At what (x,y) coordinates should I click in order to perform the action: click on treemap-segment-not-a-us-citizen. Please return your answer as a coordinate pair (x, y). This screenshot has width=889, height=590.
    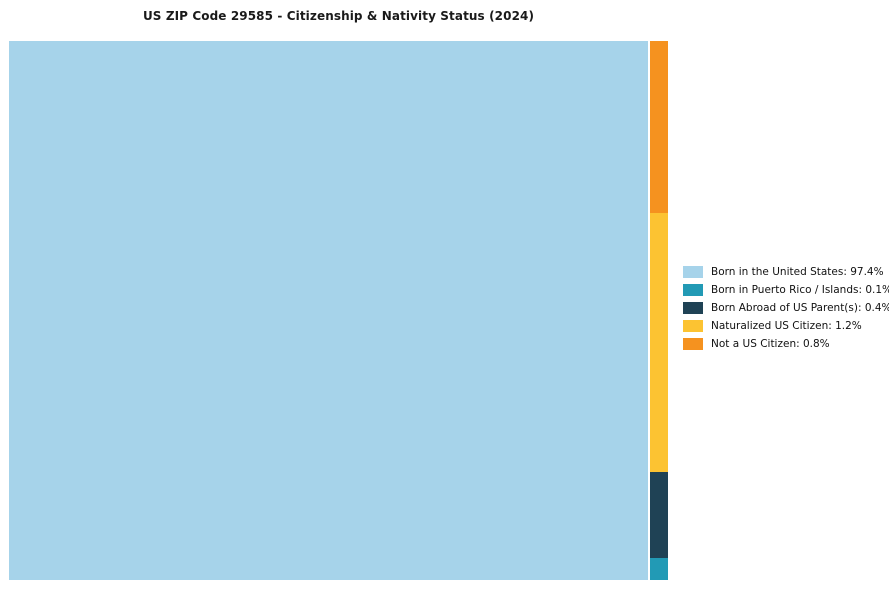
    Looking at the image, I should click on (659, 127).